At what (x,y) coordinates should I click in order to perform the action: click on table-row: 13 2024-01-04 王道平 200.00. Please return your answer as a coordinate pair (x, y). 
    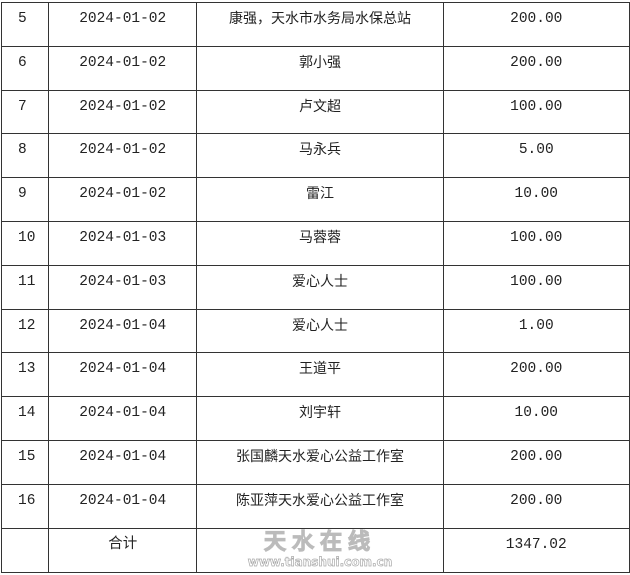
    Looking at the image, I should click on (315, 375).